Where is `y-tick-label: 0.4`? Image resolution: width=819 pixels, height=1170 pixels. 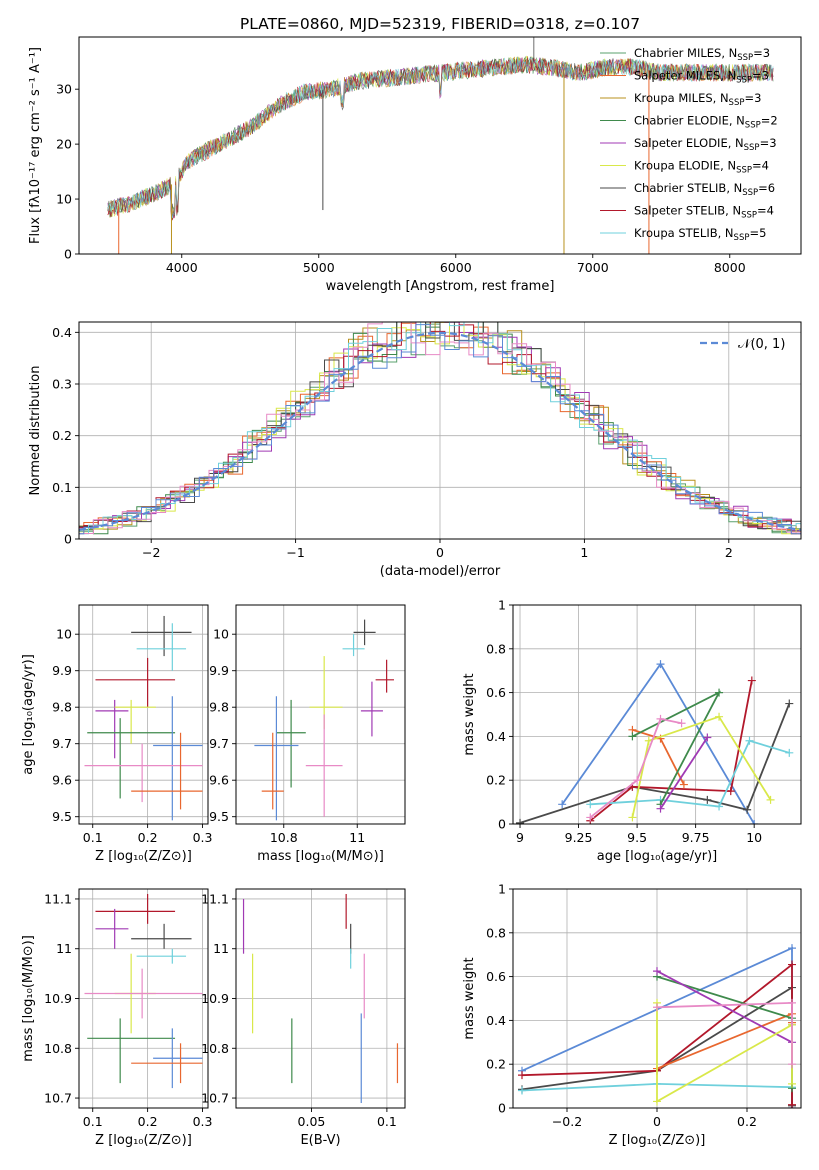
y-tick-label: 0.4 is located at coordinates (62, 332).